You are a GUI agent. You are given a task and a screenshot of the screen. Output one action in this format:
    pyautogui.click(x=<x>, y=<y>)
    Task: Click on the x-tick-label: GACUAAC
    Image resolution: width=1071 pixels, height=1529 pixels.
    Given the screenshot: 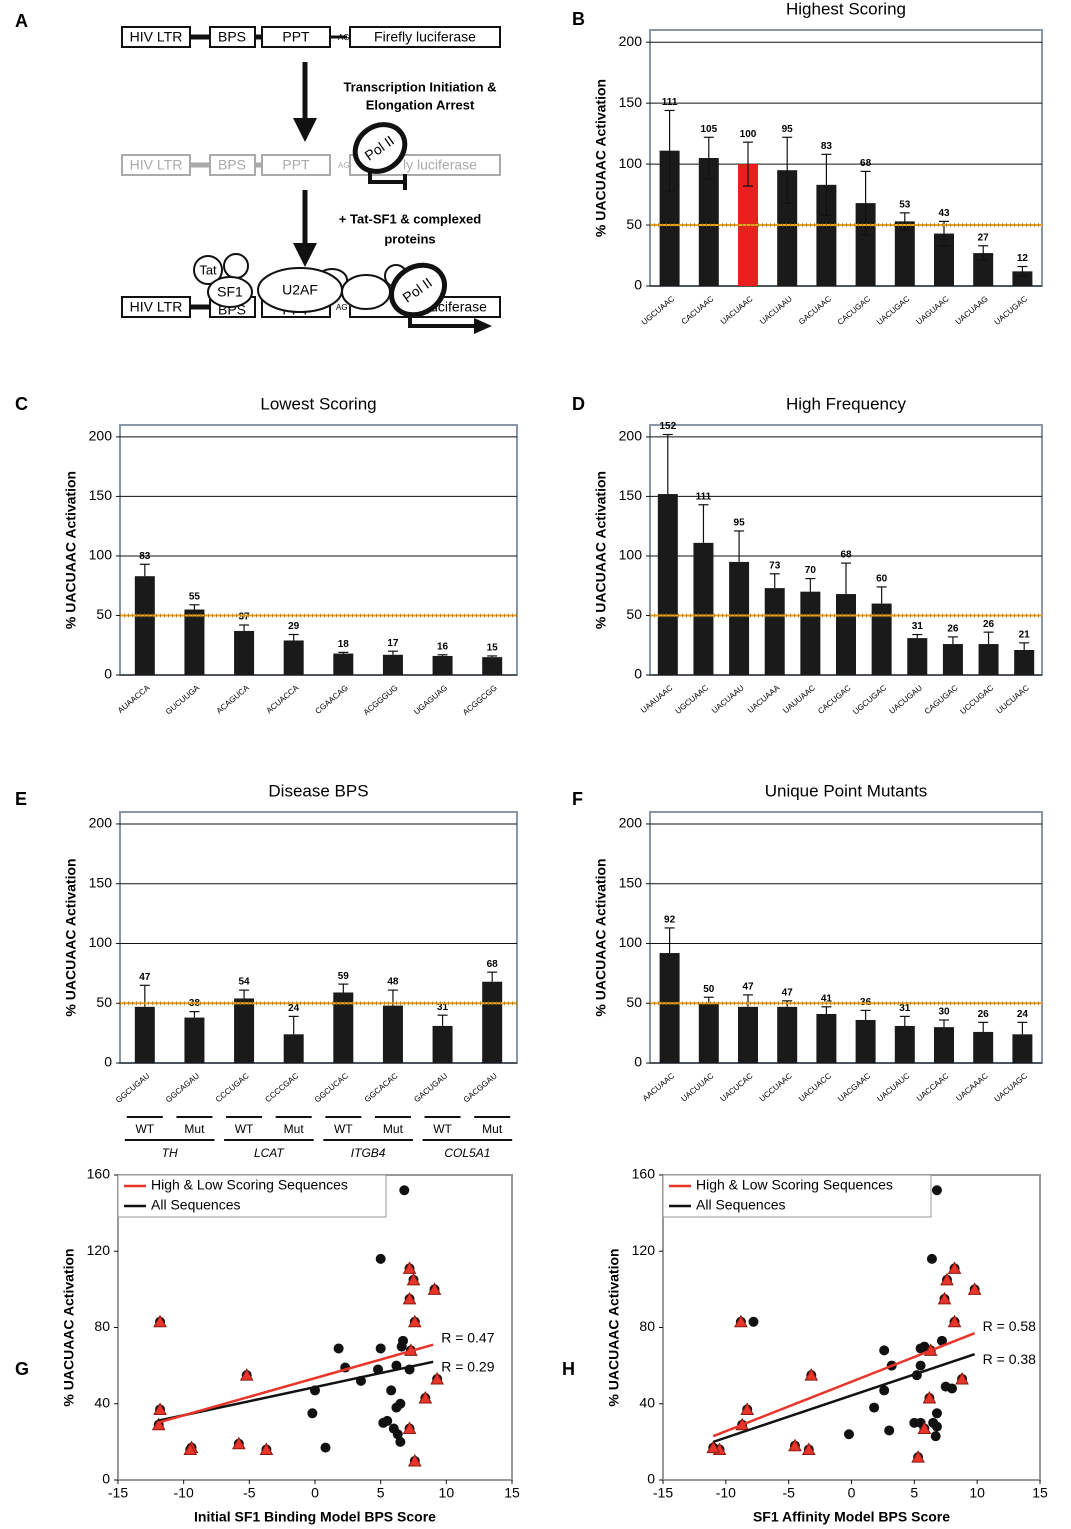 What is the action you would take?
    pyautogui.click(x=815, y=310)
    